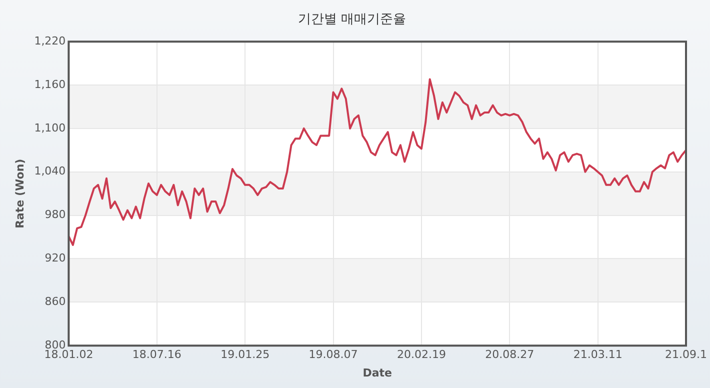 This screenshot has height=388, width=710. What do you see at coordinates (377, 373) in the screenshot?
I see `x-axis-title: Date` at bounding box center [377, 373].